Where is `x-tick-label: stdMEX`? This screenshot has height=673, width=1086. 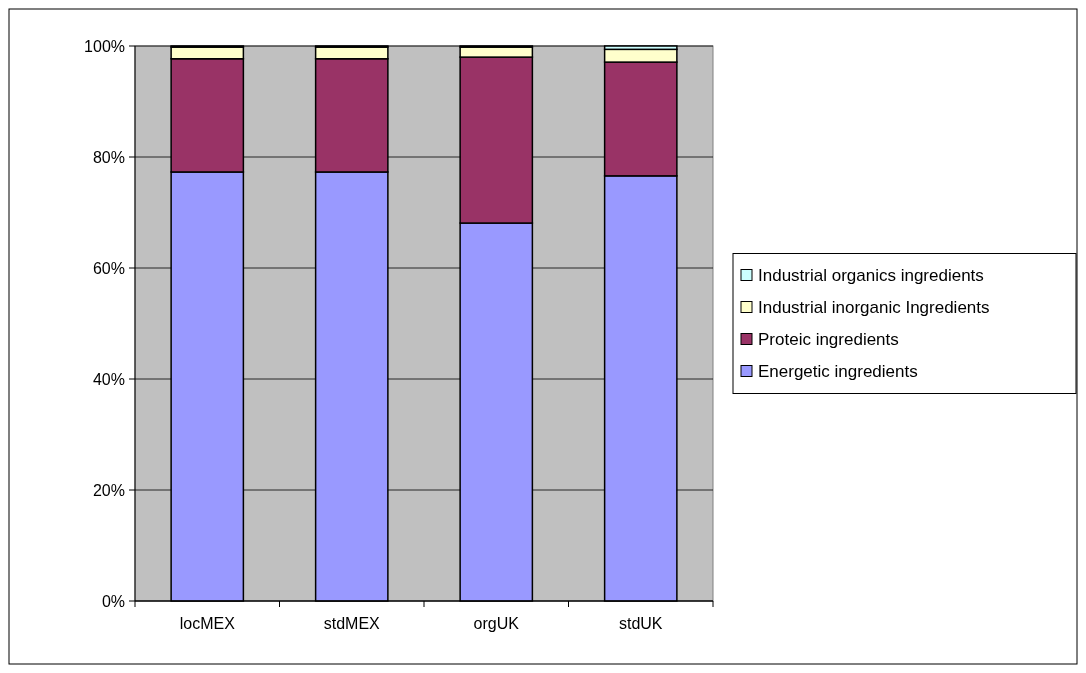
x-tick-label: stdMEX is located at coordinates (352, 623).